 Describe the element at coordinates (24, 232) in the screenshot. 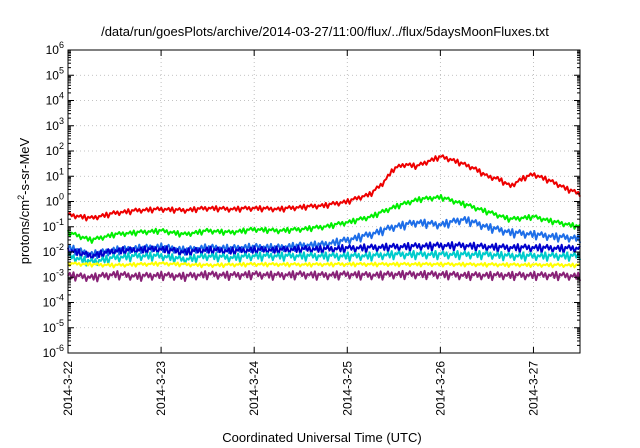

I see `y-axis-label-pre: protons/cm` at that location.